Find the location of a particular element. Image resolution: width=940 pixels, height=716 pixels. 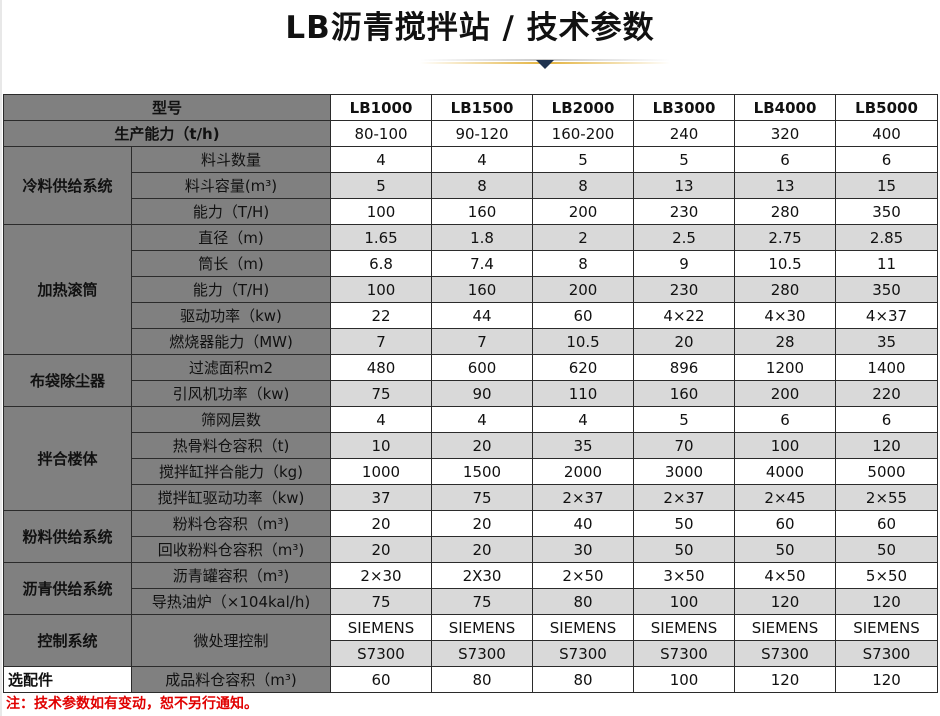

cell-value: 2×55 is located at coordinates (887, 497).